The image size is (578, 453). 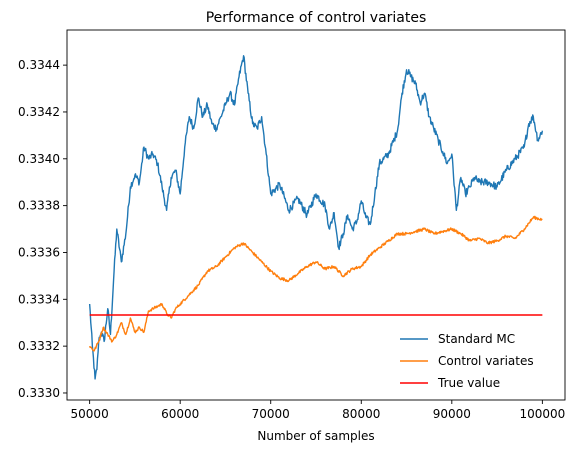 I want to click on y-tick-label: 0.3334, so click(x=39, y=299).